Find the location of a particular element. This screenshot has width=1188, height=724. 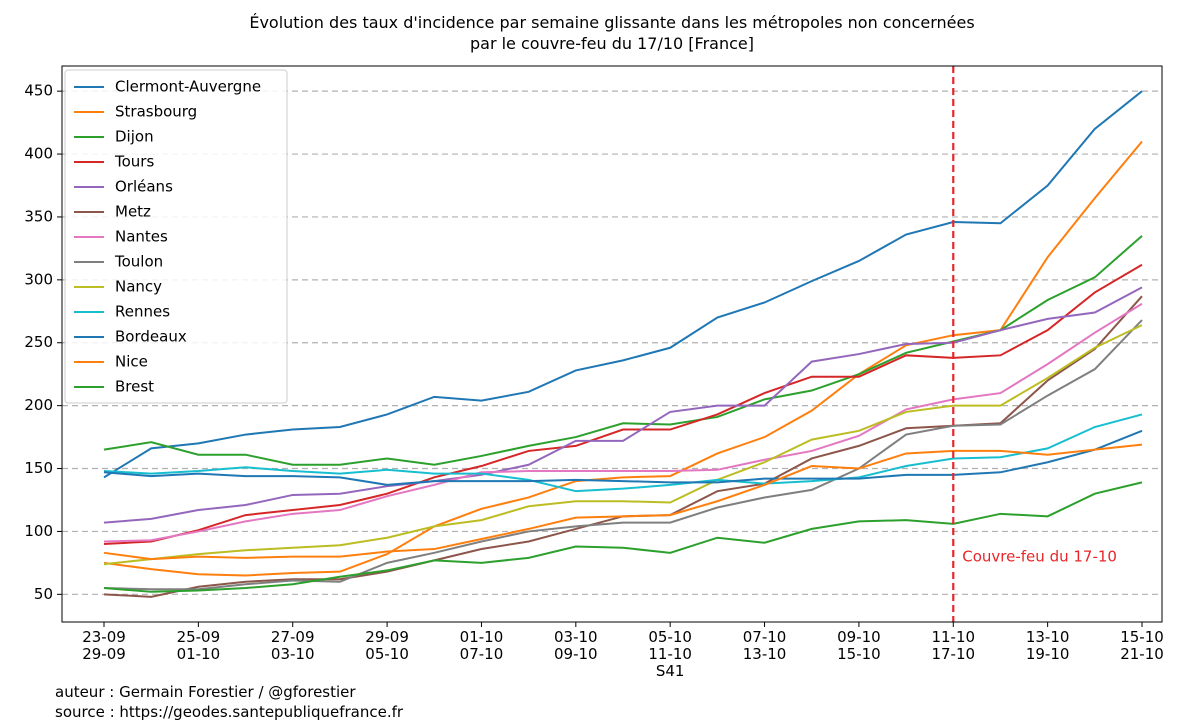

legend-label: Clermont-Auvergne is located at coordinates (188, 87).